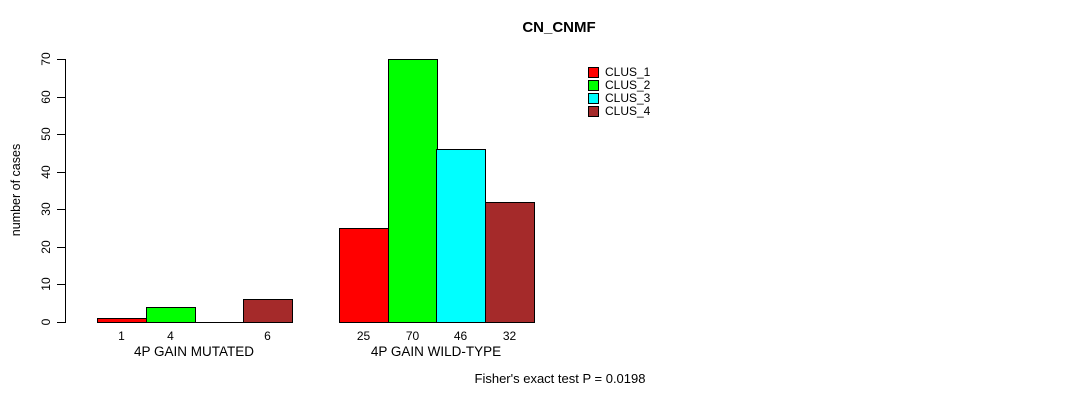 This screenshot has width=1090, height=400. Describe the element at coordinates (170, 336) in the screenshot. I see `bar-value-label: 4` at that location.